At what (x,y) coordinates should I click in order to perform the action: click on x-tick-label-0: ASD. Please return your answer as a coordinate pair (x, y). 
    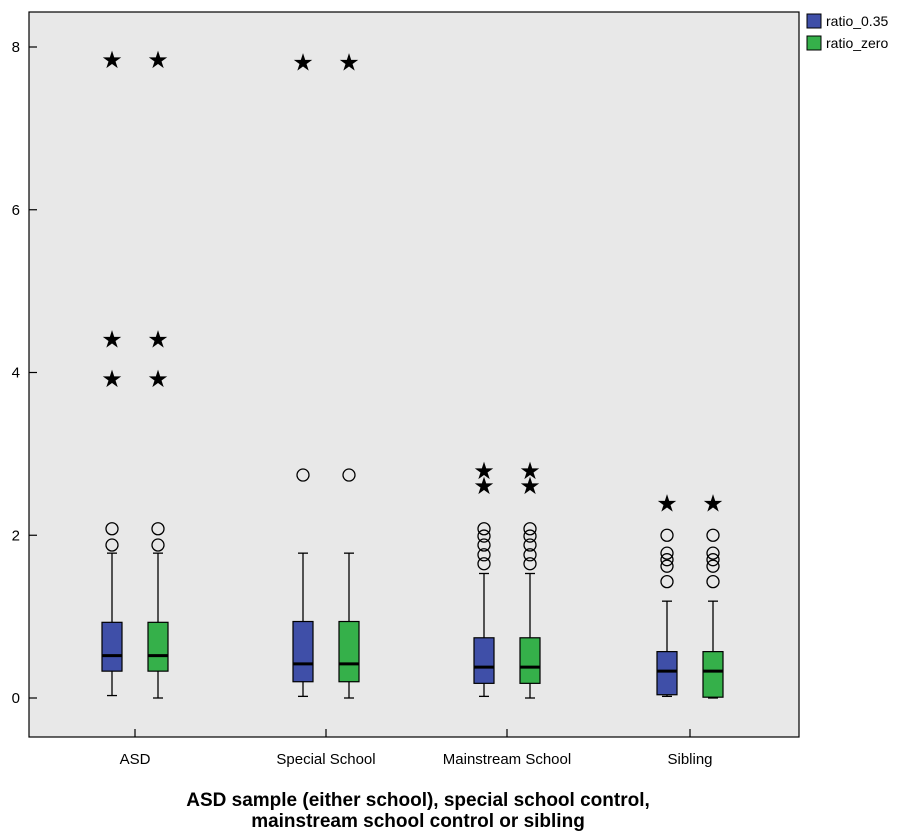
    Looking at the image, I should click on (135, 759).